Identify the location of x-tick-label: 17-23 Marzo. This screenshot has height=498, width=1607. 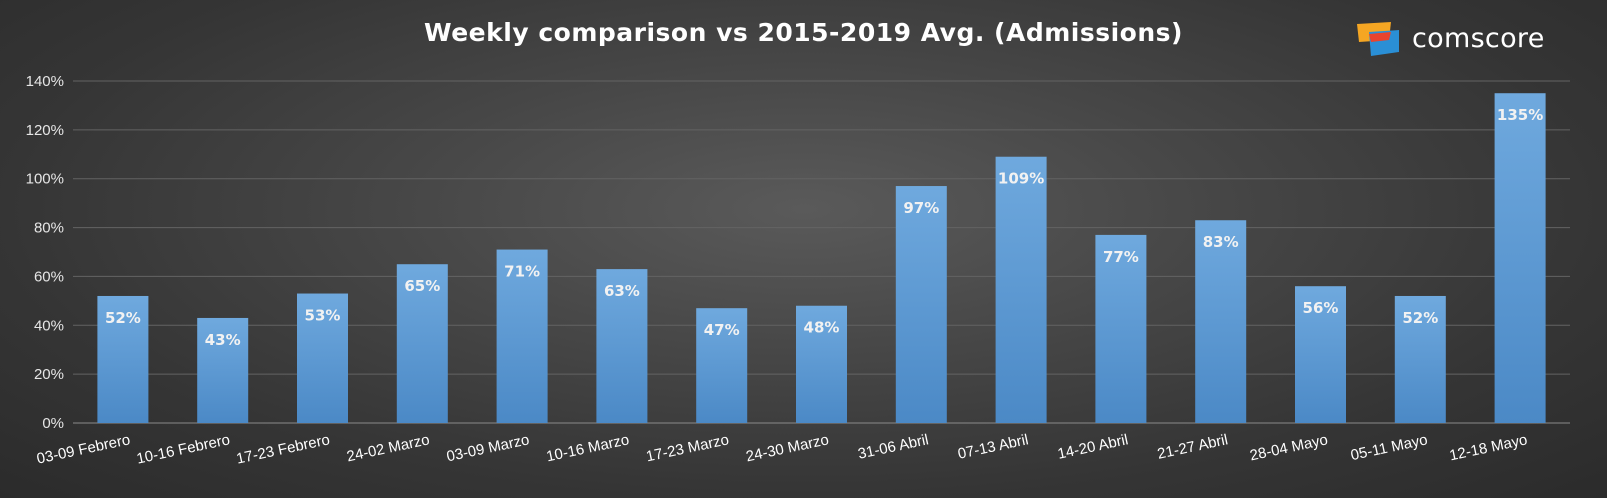
(688, 448).